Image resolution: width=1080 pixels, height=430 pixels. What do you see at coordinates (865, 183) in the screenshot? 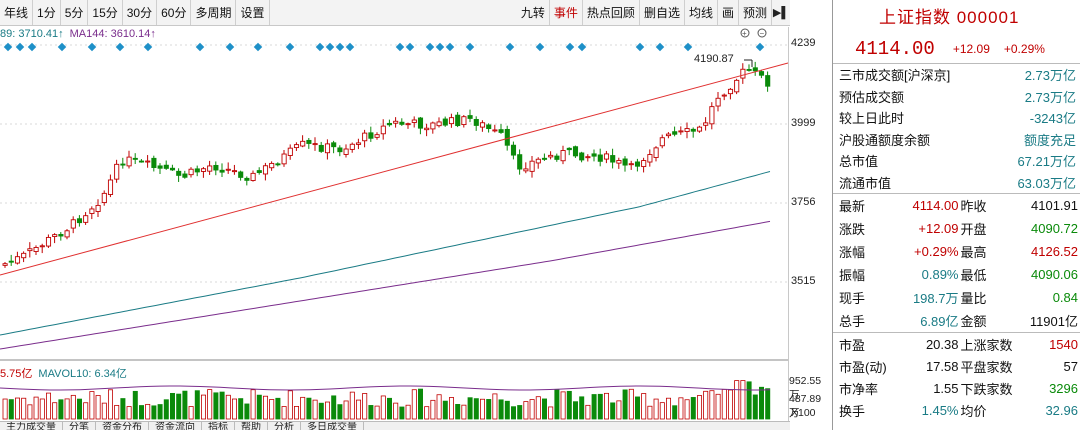
I see `turnover-label: 流通市值` at bounding box center [865, 183].